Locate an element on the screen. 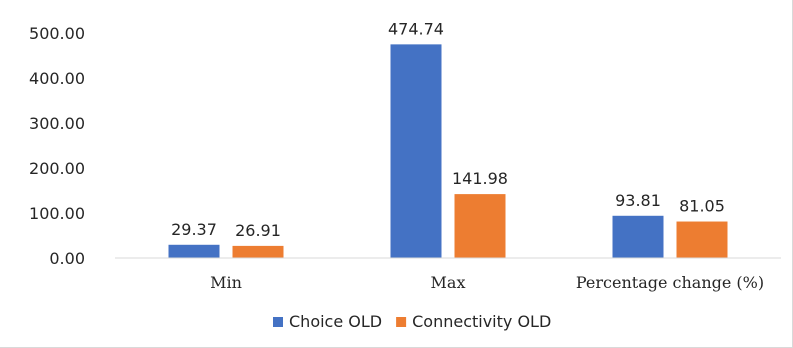  legend-label: Connectivity OLD is located at coordinates (481, 321).